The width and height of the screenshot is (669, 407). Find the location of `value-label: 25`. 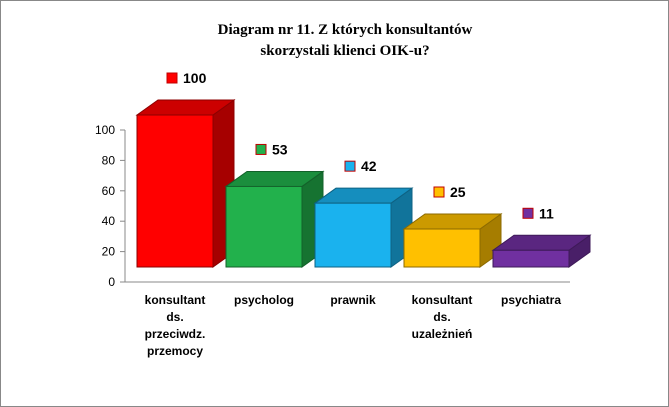

value-label: 25 is located at coordinates (458, 192).